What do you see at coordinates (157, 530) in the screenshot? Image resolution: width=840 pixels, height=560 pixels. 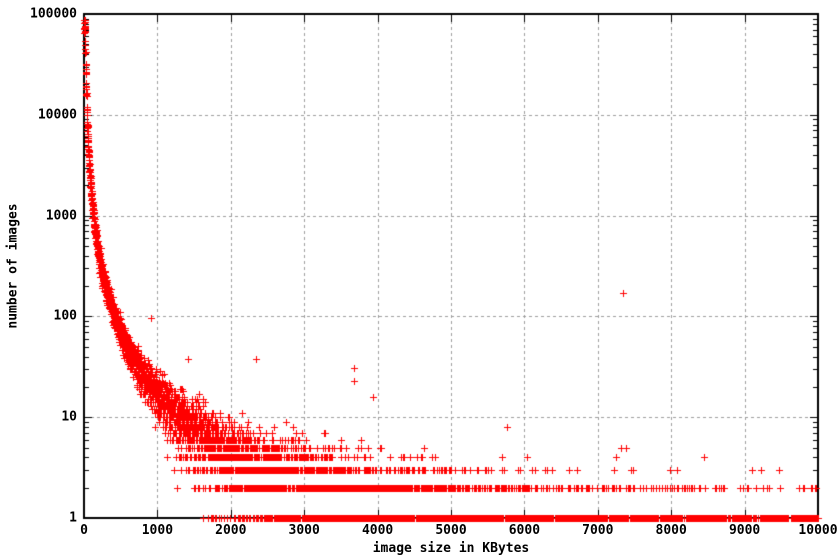 I see `x-tick-label: 1000` at bounding box center [157, 530].